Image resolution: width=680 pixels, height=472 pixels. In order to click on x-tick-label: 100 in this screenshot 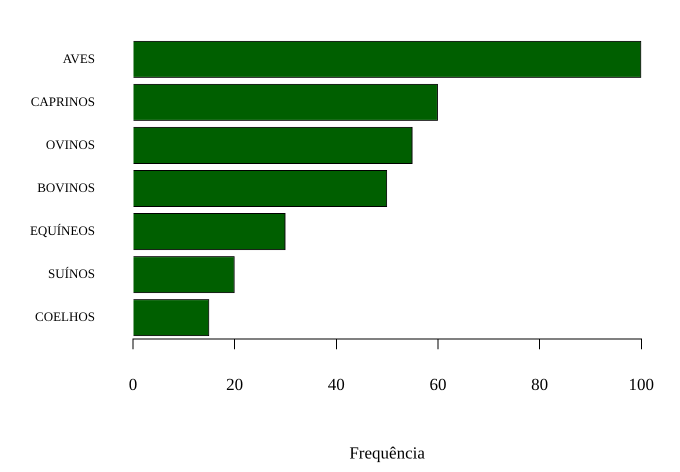, I will do `click(641, 384)`.